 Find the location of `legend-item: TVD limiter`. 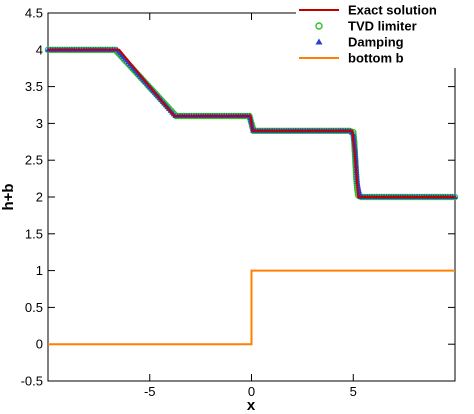

legend-item: TVD limiter is located at coordinates (366, 26).